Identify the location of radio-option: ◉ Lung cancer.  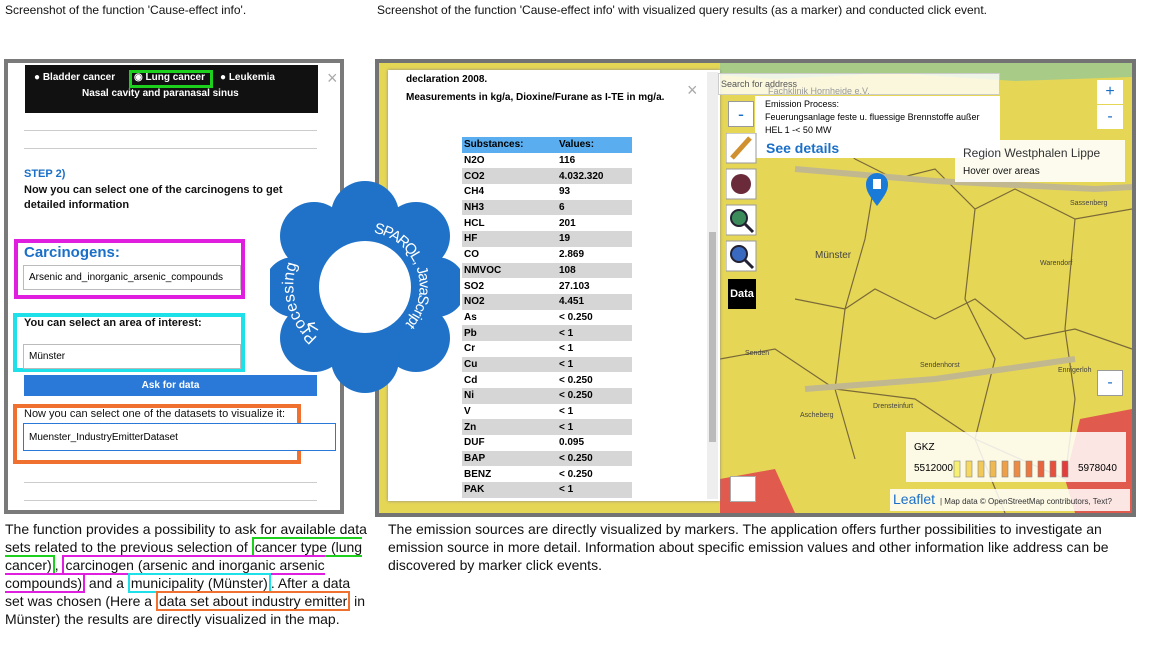
(169, 77).